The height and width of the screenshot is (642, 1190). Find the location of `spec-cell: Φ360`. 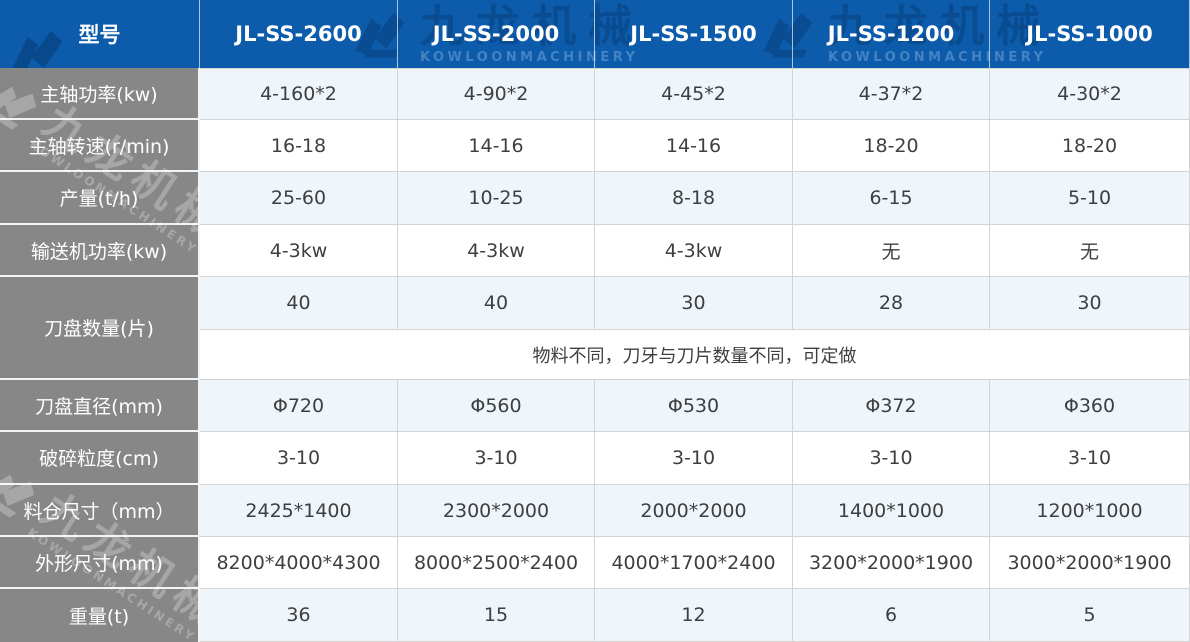

spec-cell: Φ360 is located at coordinates (1090, 406).